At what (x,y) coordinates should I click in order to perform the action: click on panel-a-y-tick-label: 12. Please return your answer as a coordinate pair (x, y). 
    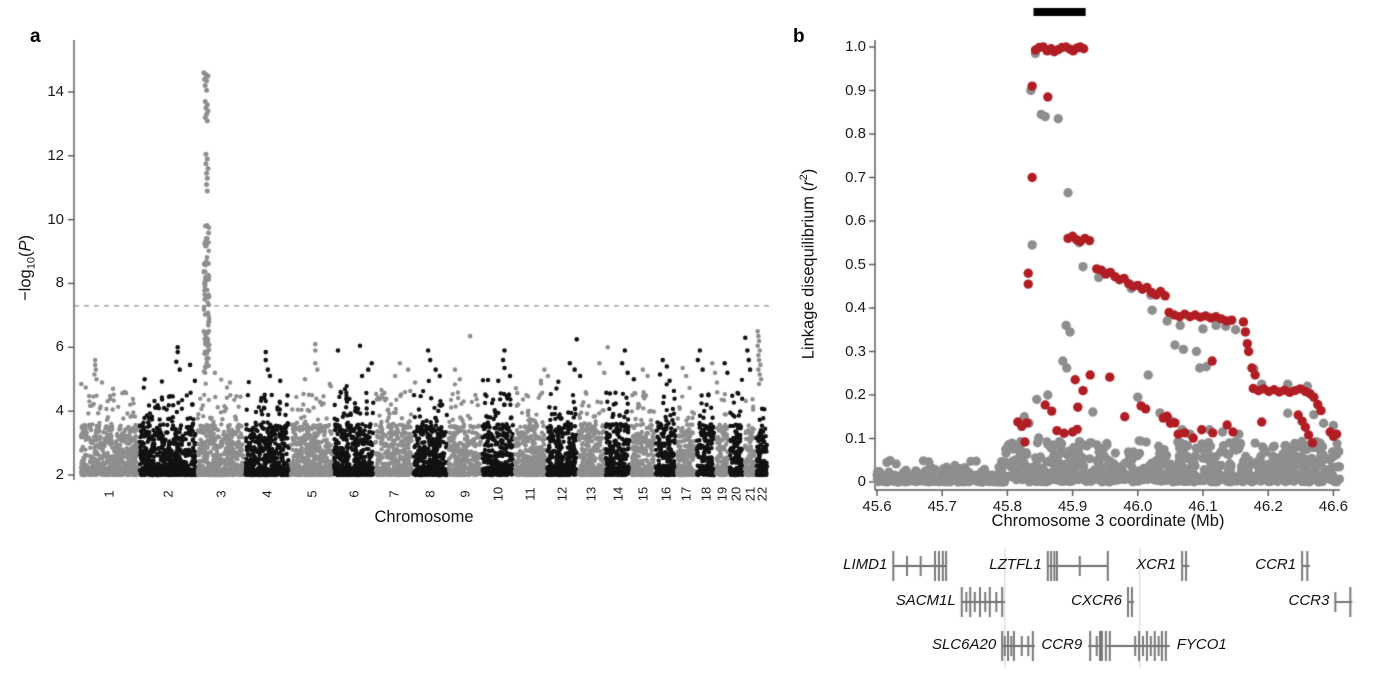
    Looking at the image, I should click on (55, 155).